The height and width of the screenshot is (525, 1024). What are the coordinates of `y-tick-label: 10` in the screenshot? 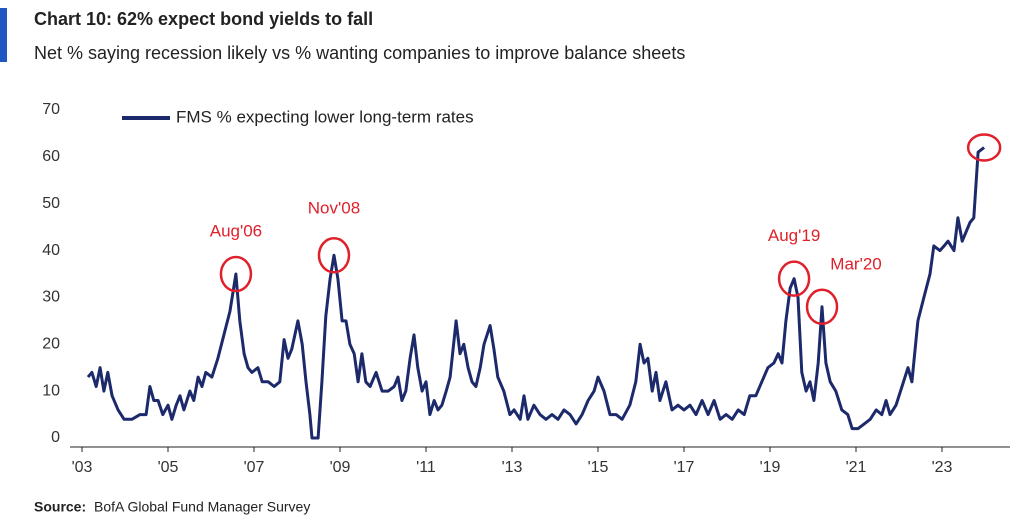 It's located at (51, 390).